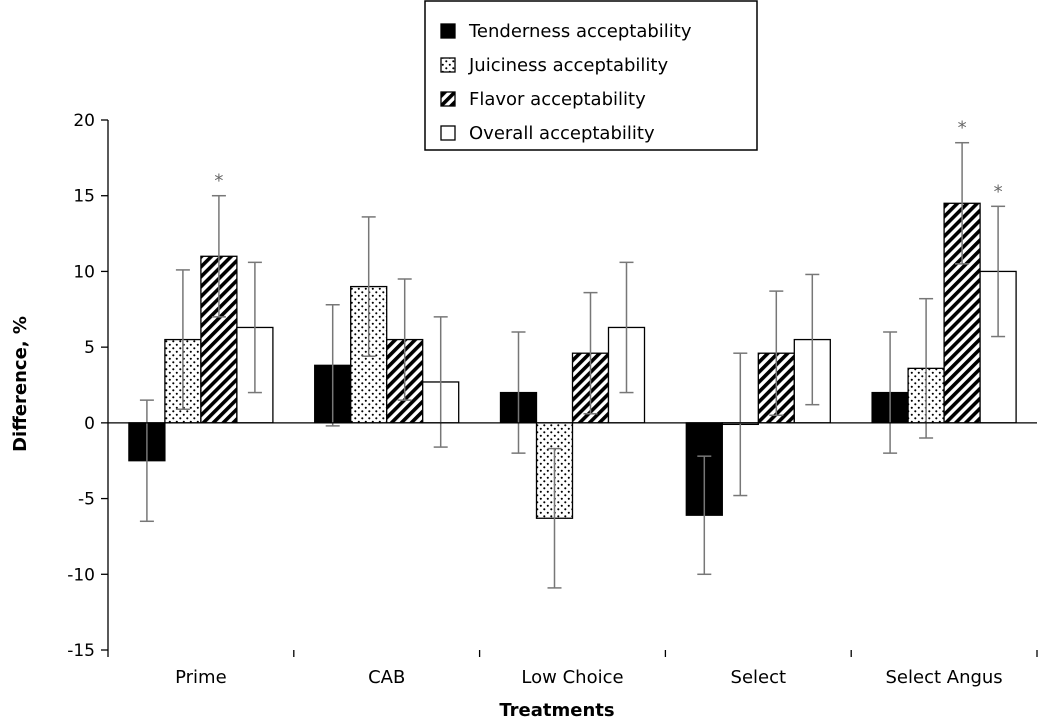 The height and width of the screenshot is (725, 1045). Describe the element at coordinates (88, 386) in the screenshot. I see `y-axis: -15 -10 -5 0 5 10 15 20` at that location.